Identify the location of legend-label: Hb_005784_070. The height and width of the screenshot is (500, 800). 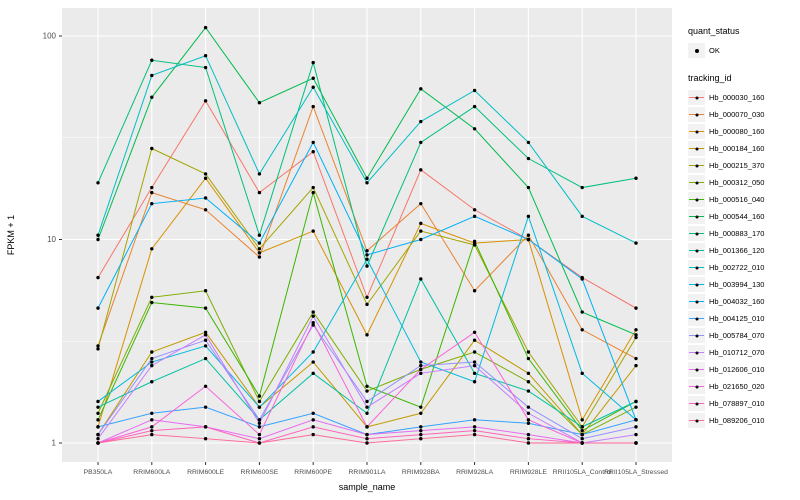
(737, 335).